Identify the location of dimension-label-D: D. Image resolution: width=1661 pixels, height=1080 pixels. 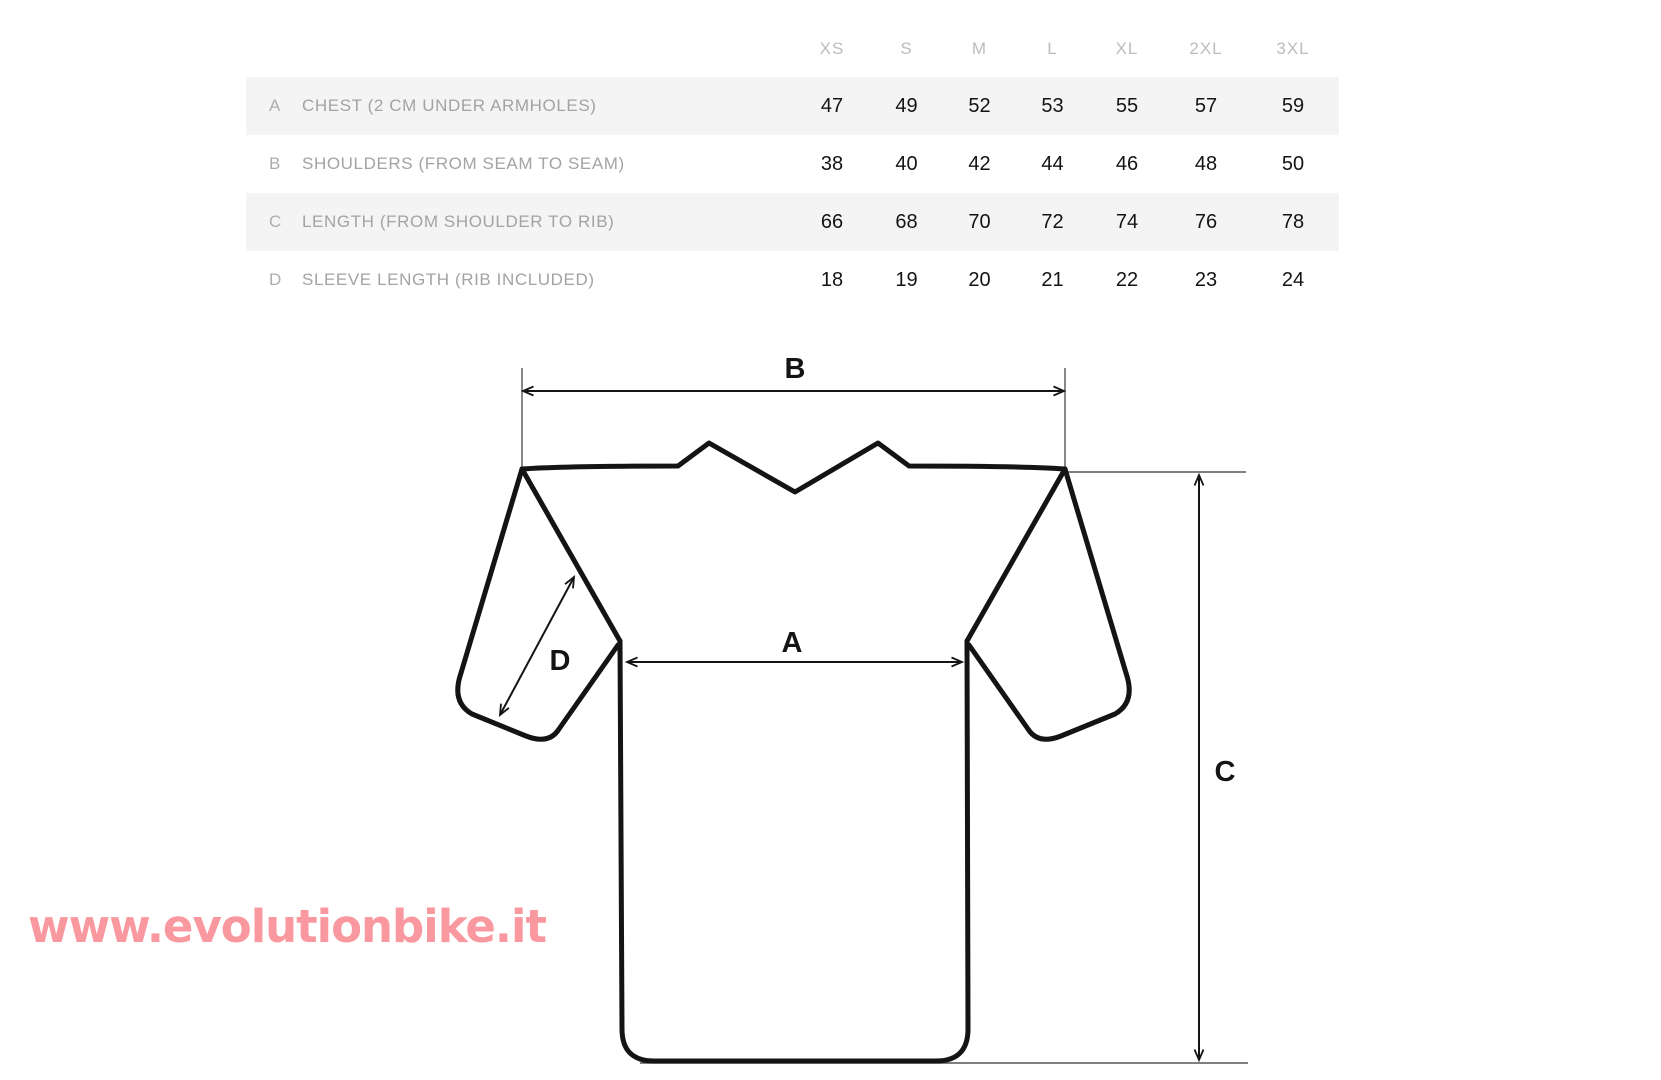
(560, 661).